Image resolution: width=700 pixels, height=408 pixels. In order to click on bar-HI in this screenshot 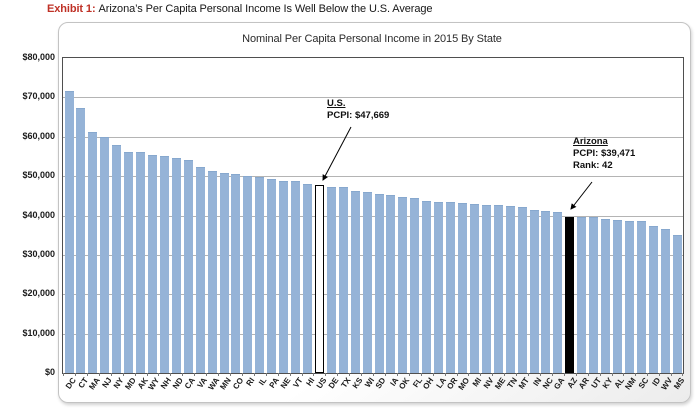, I will do `click(307, 278)`.